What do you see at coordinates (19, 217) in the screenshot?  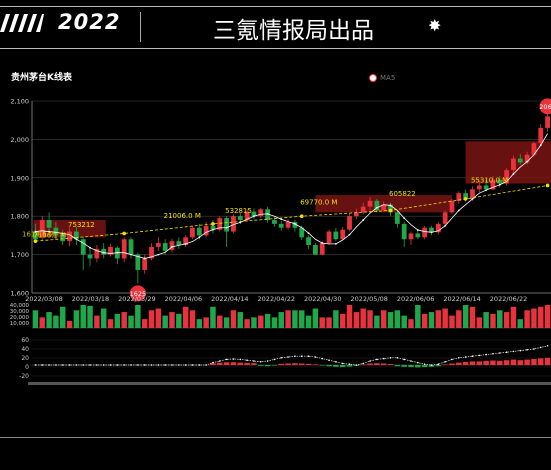 I see `y-tick-label: 1,800` at bounding box center [19, 217].